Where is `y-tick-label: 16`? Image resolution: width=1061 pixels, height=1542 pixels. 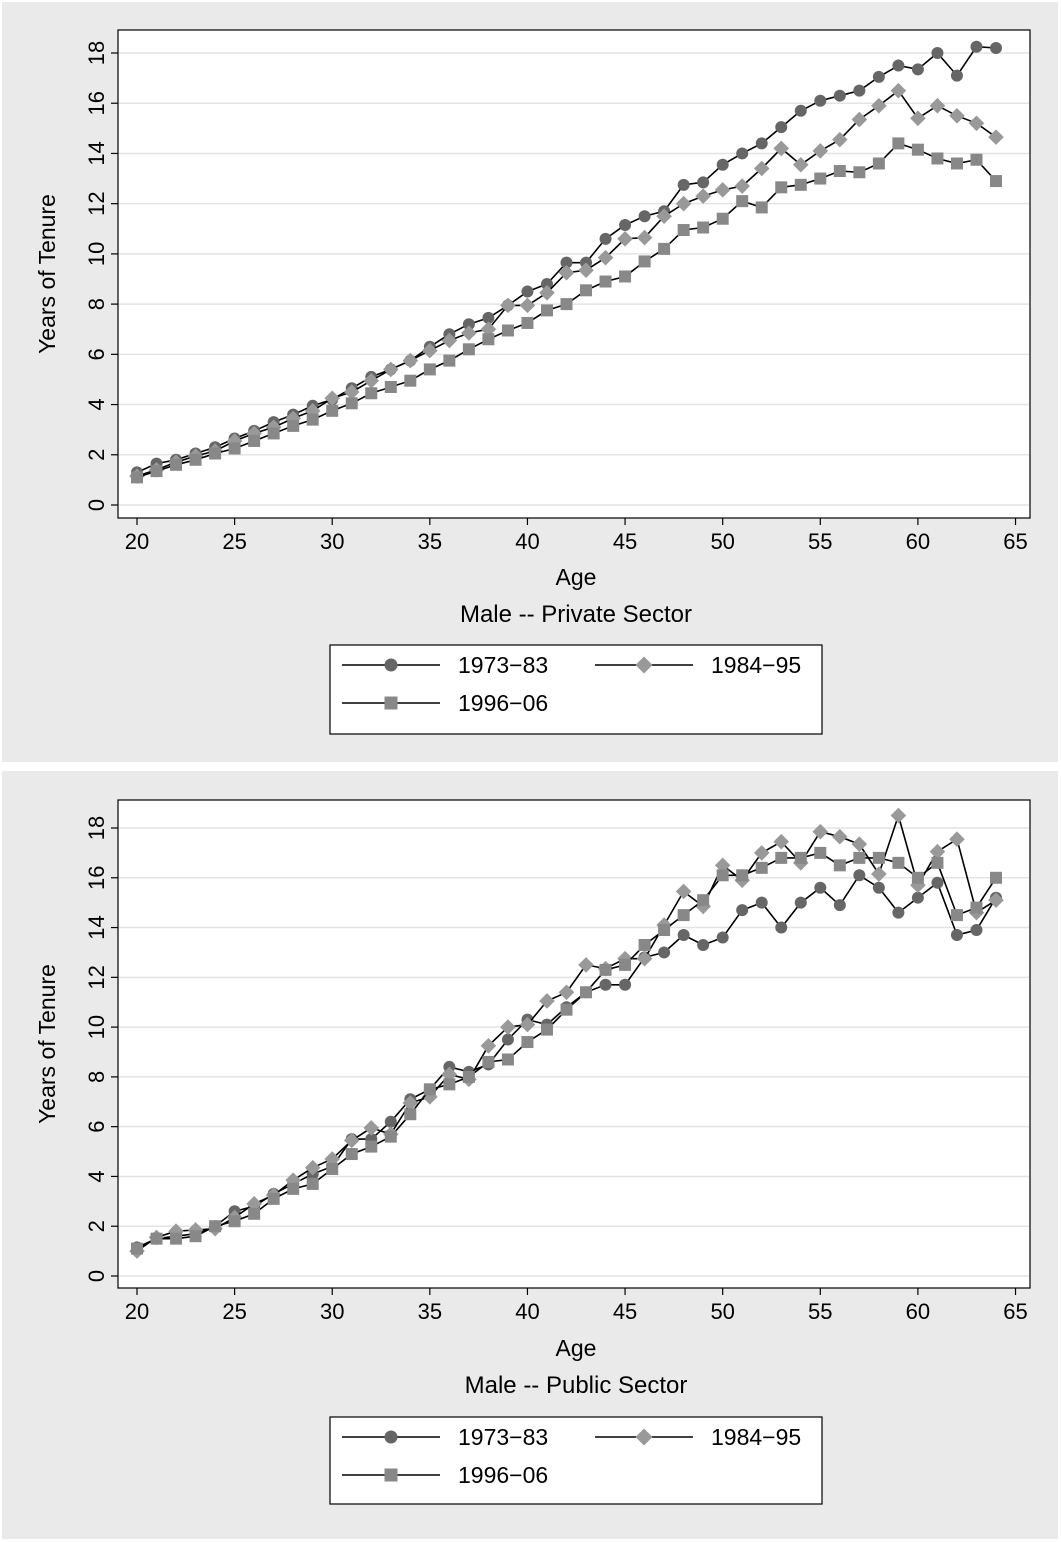
y-tick-label: 16 is located at coordinates (96, 103).